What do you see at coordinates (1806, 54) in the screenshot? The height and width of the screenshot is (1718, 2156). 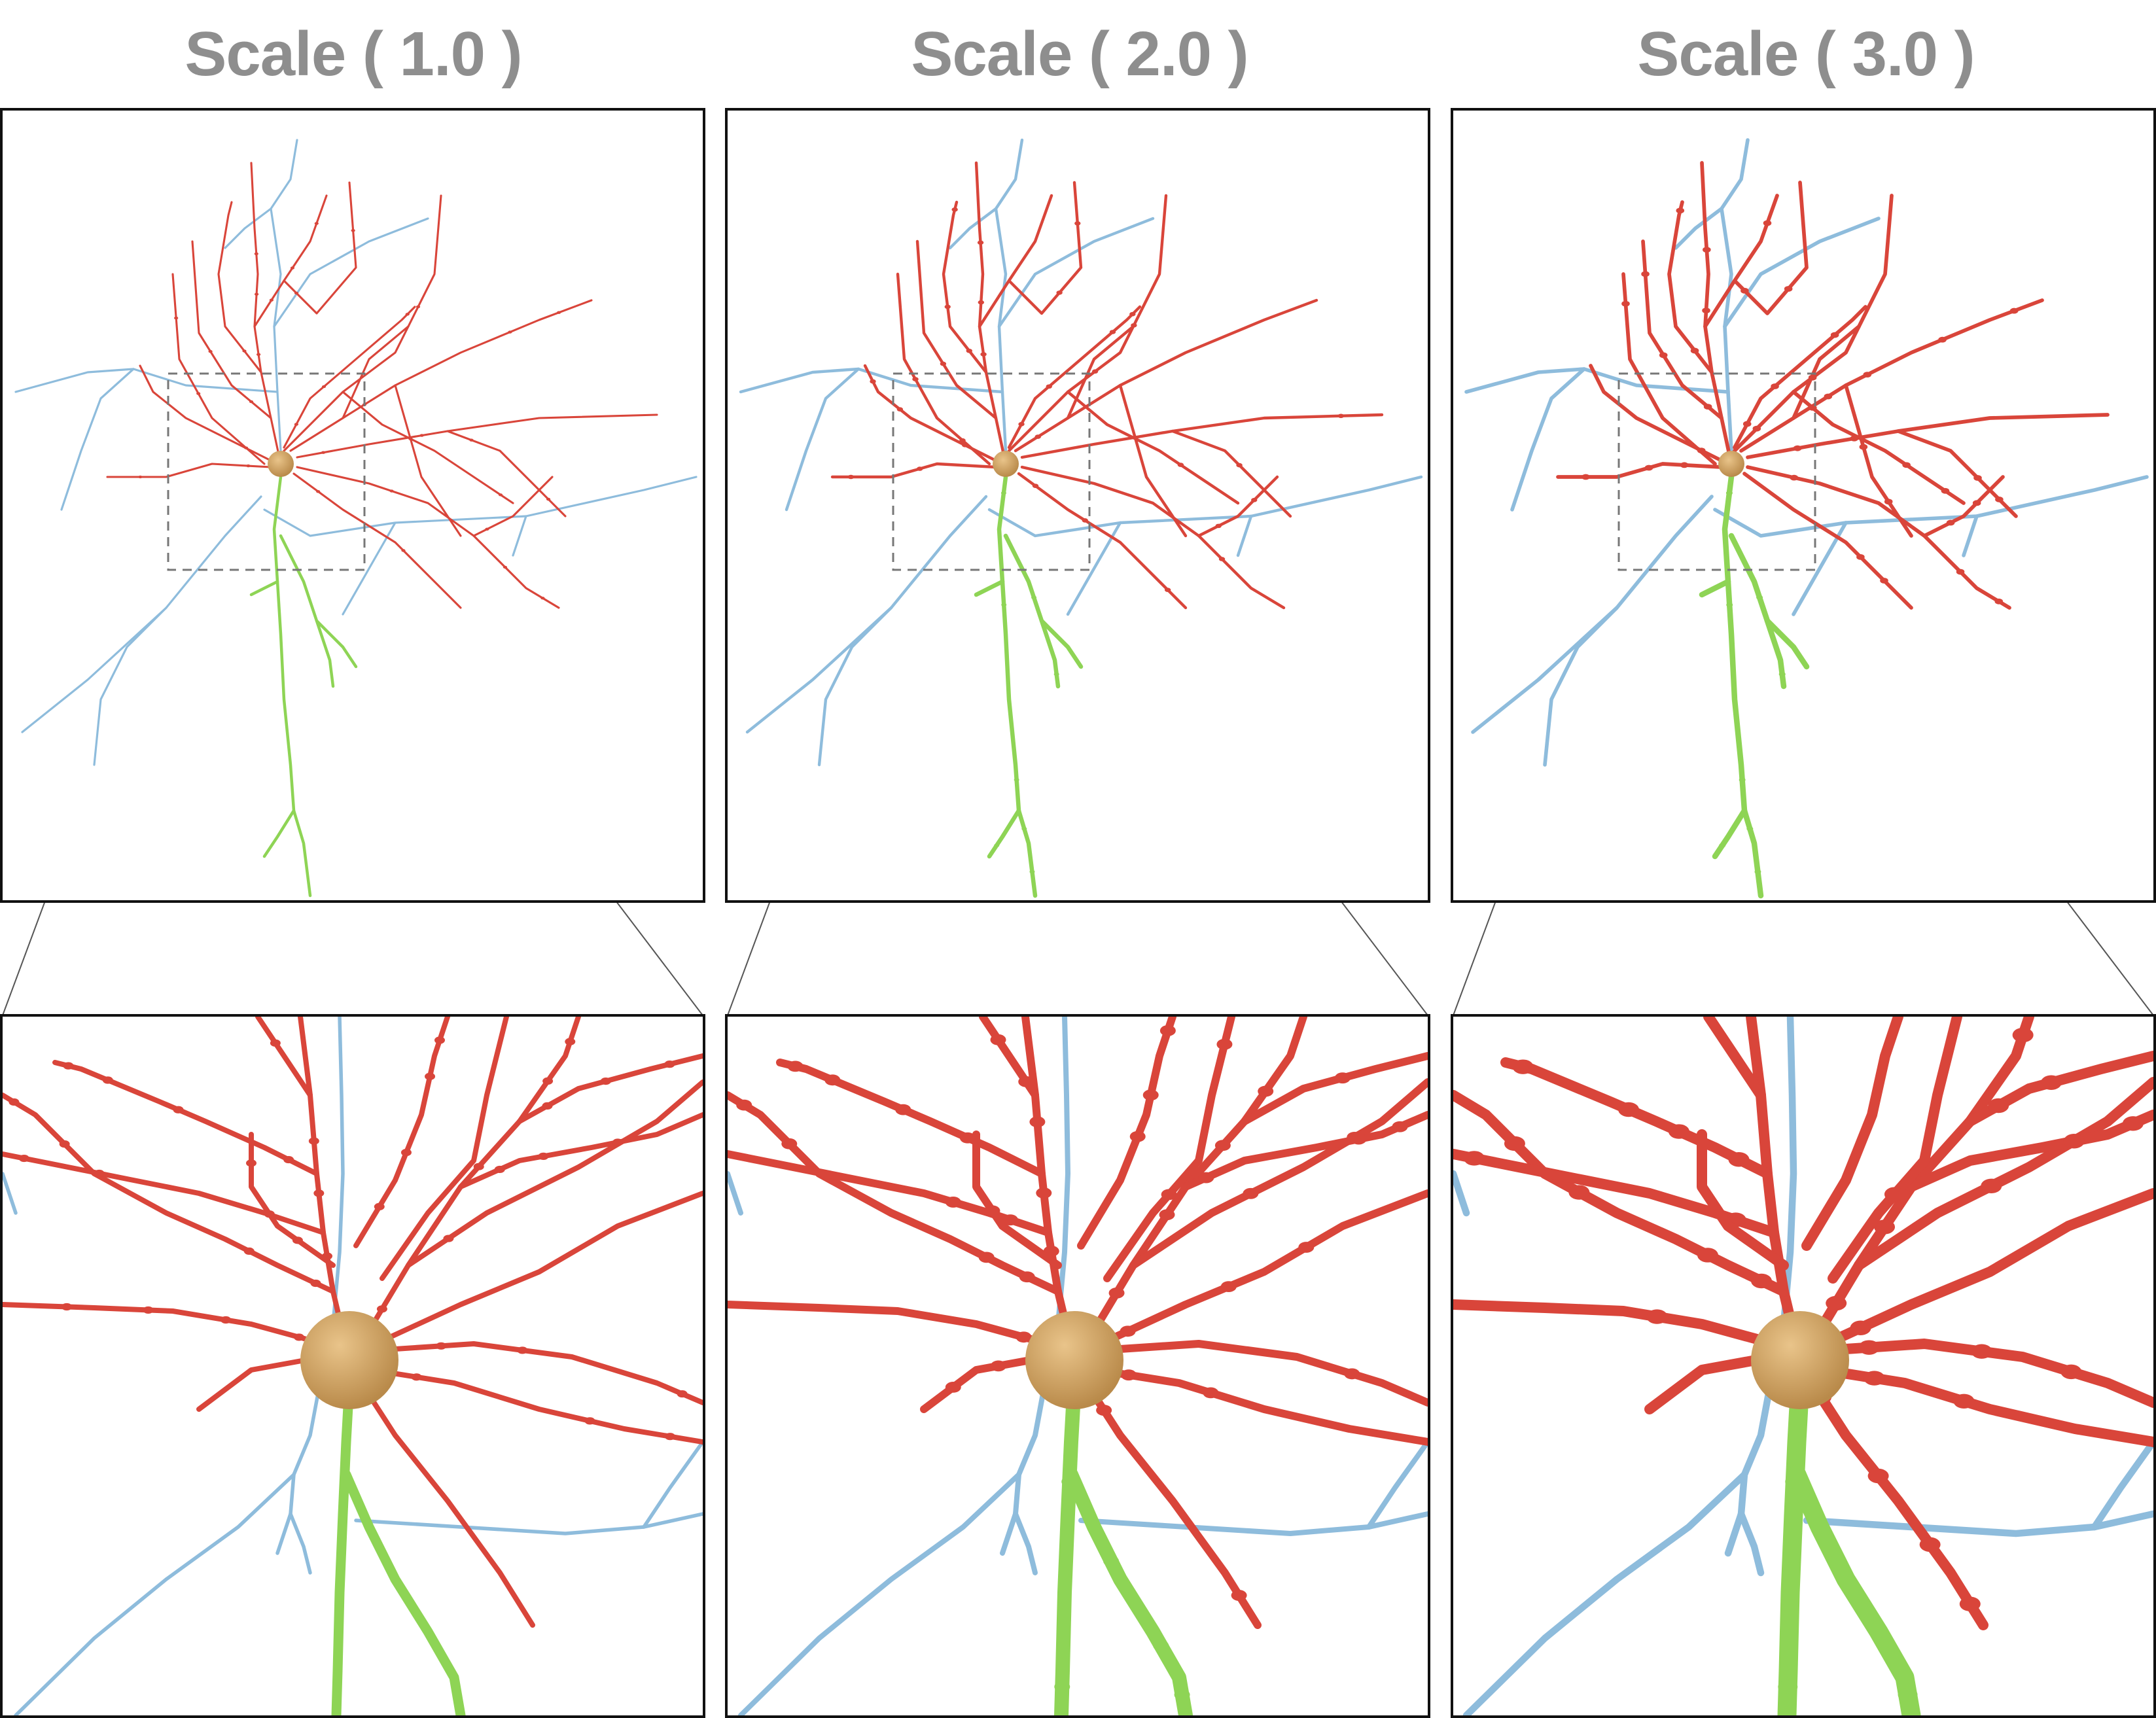 I see `column-title-scale-3: Scale ( 3.0 )` at bounding box center [1806, 54].